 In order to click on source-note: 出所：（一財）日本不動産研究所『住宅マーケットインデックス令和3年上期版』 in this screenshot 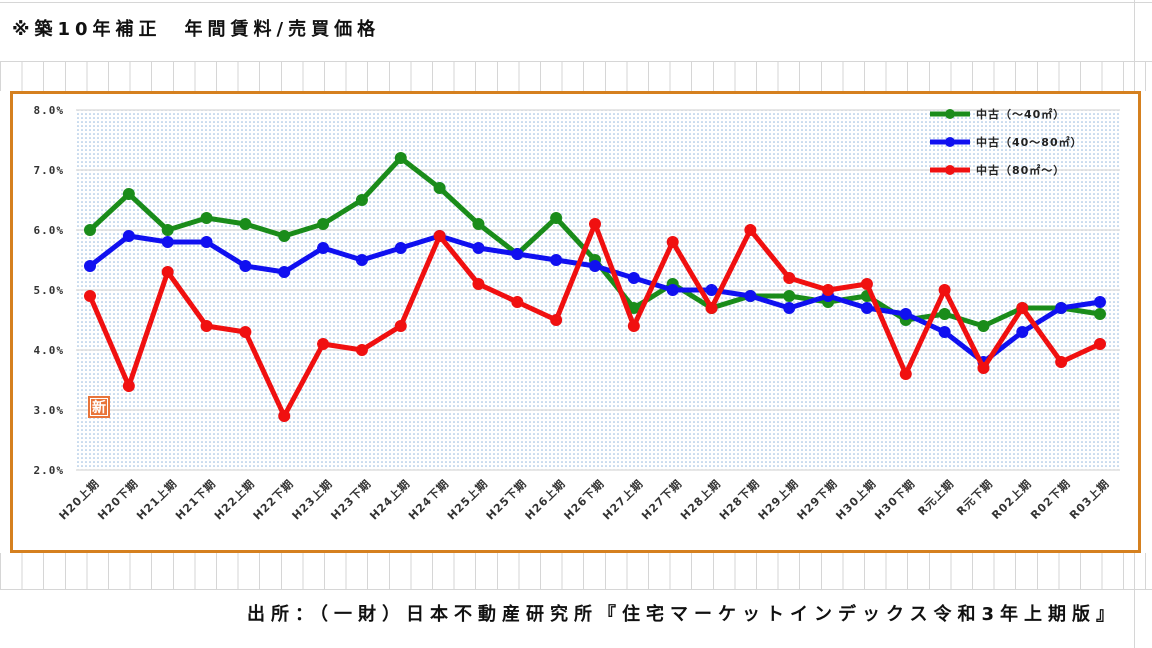, I will do `click(560, 613)`.